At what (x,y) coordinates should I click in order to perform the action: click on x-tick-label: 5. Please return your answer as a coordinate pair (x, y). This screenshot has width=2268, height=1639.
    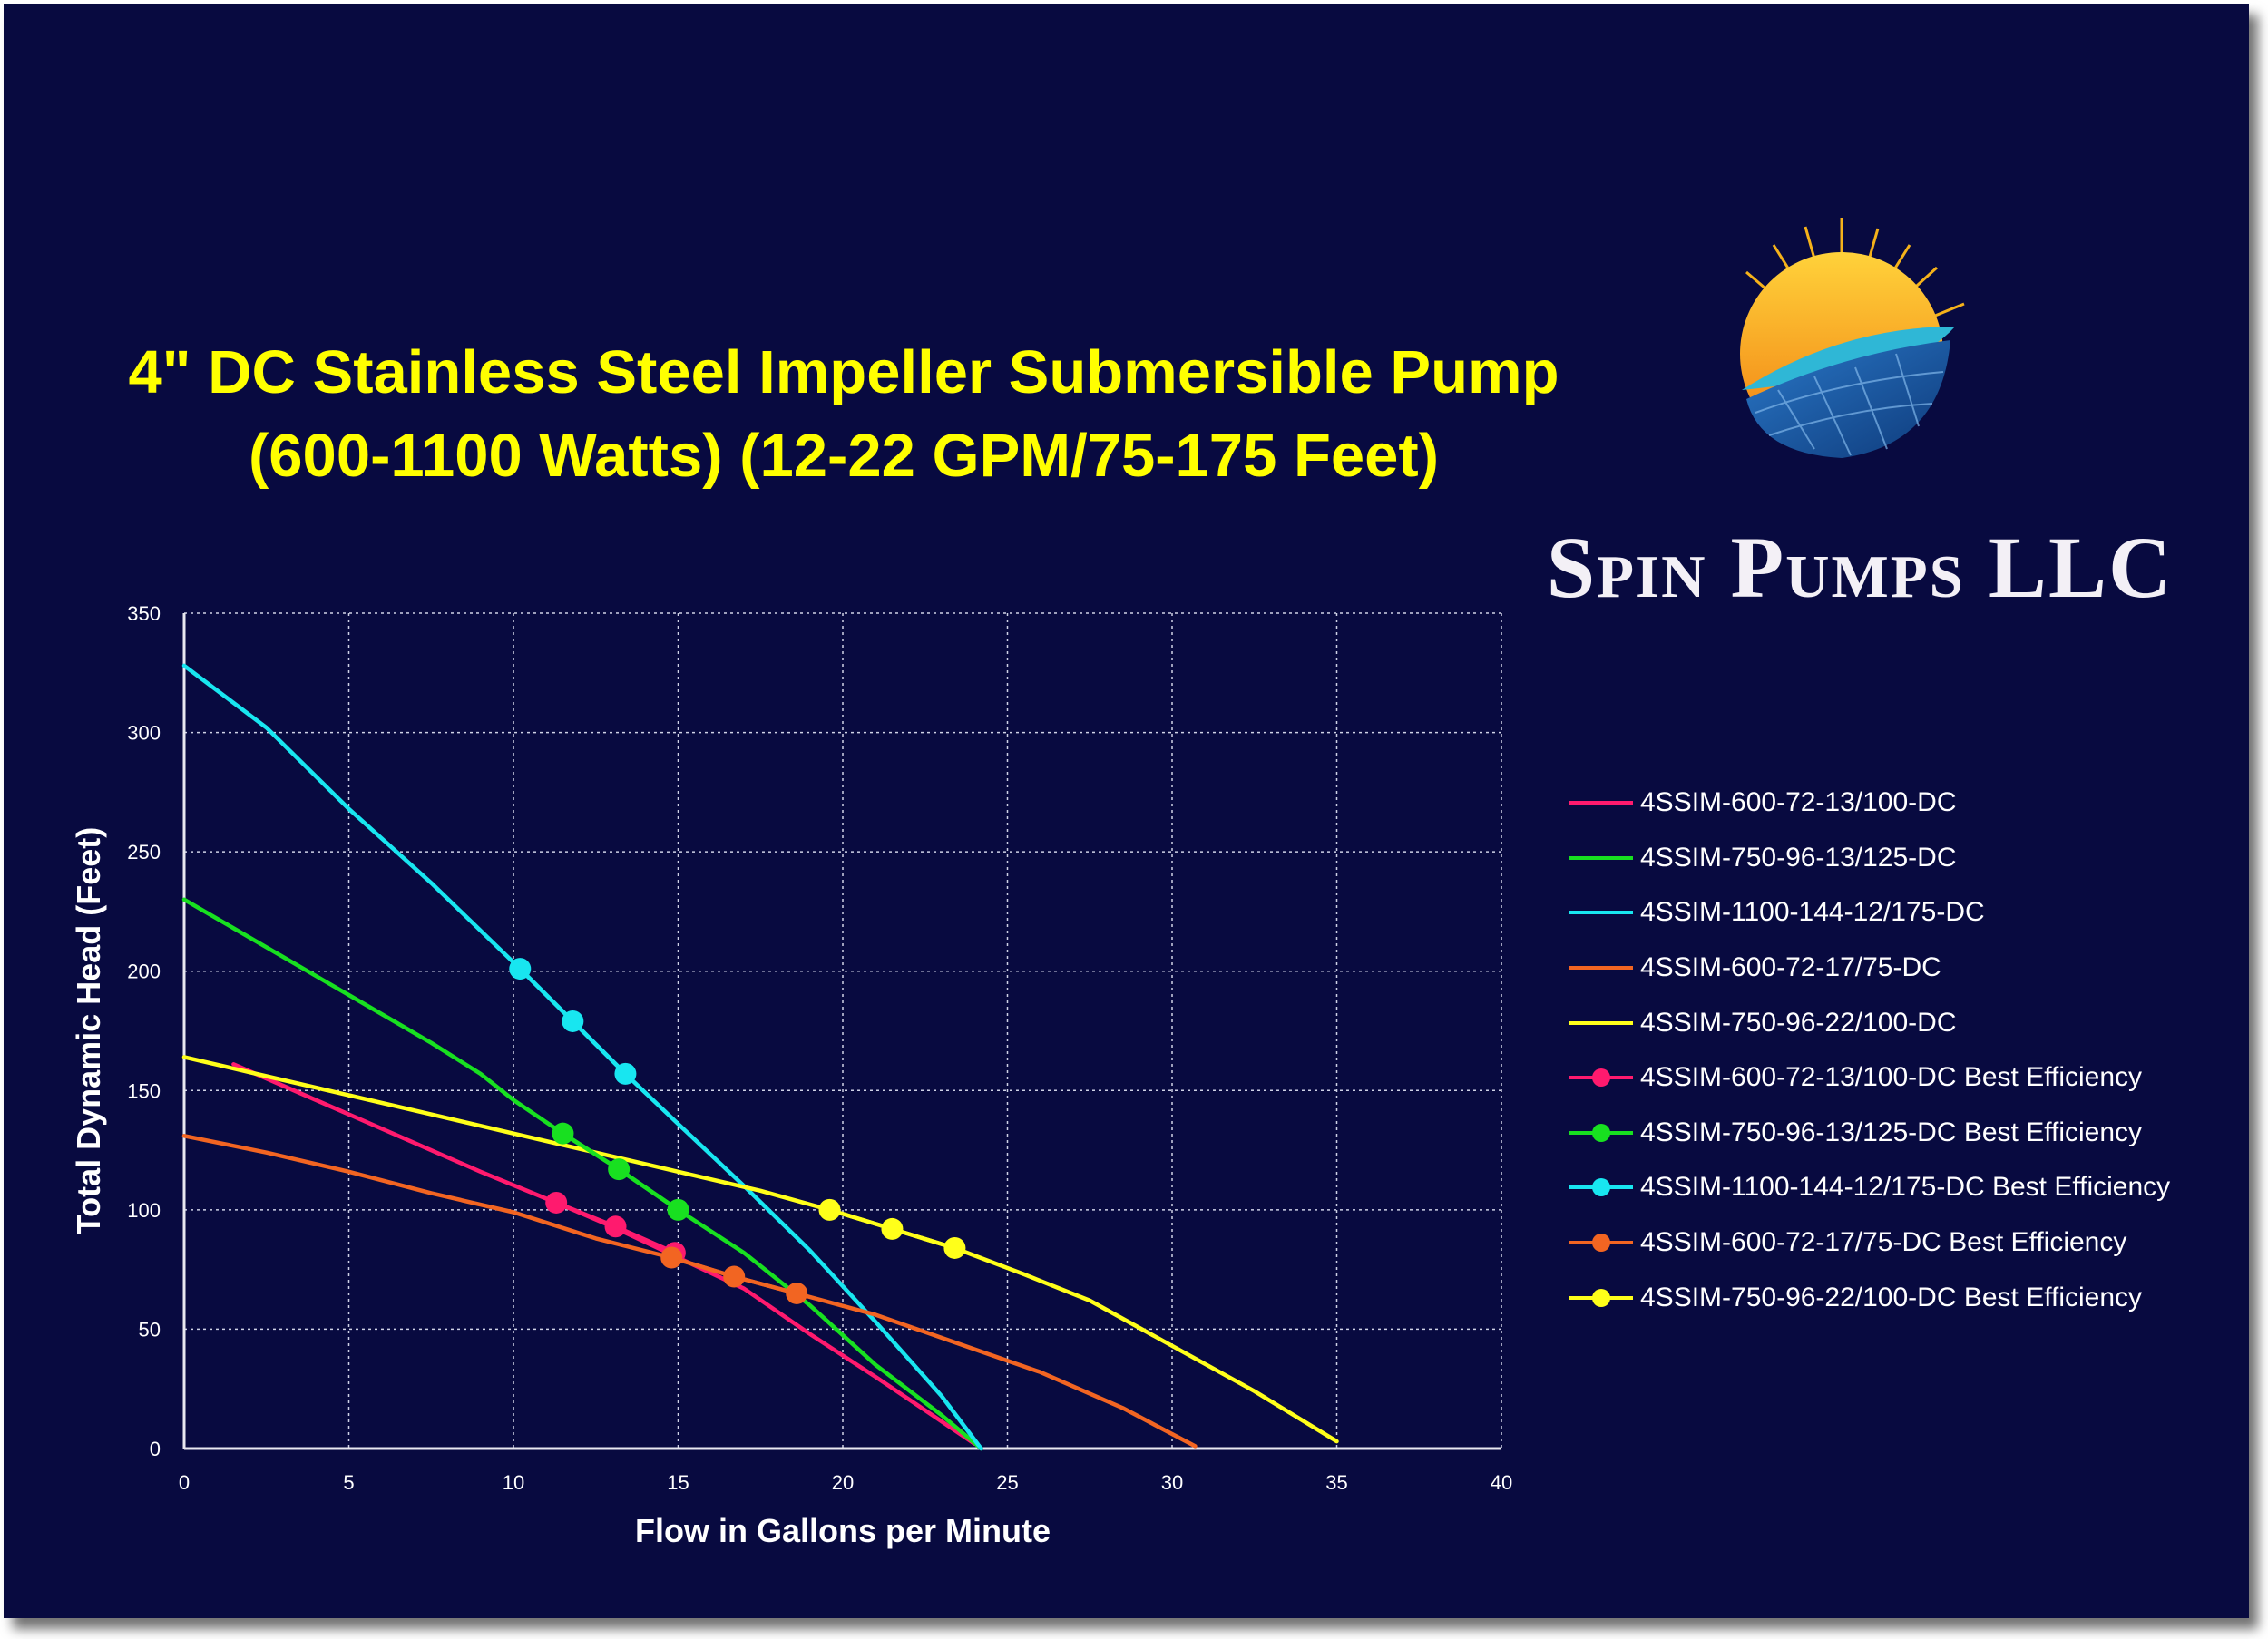
    Looking at the image, I should click on (349, 1482).